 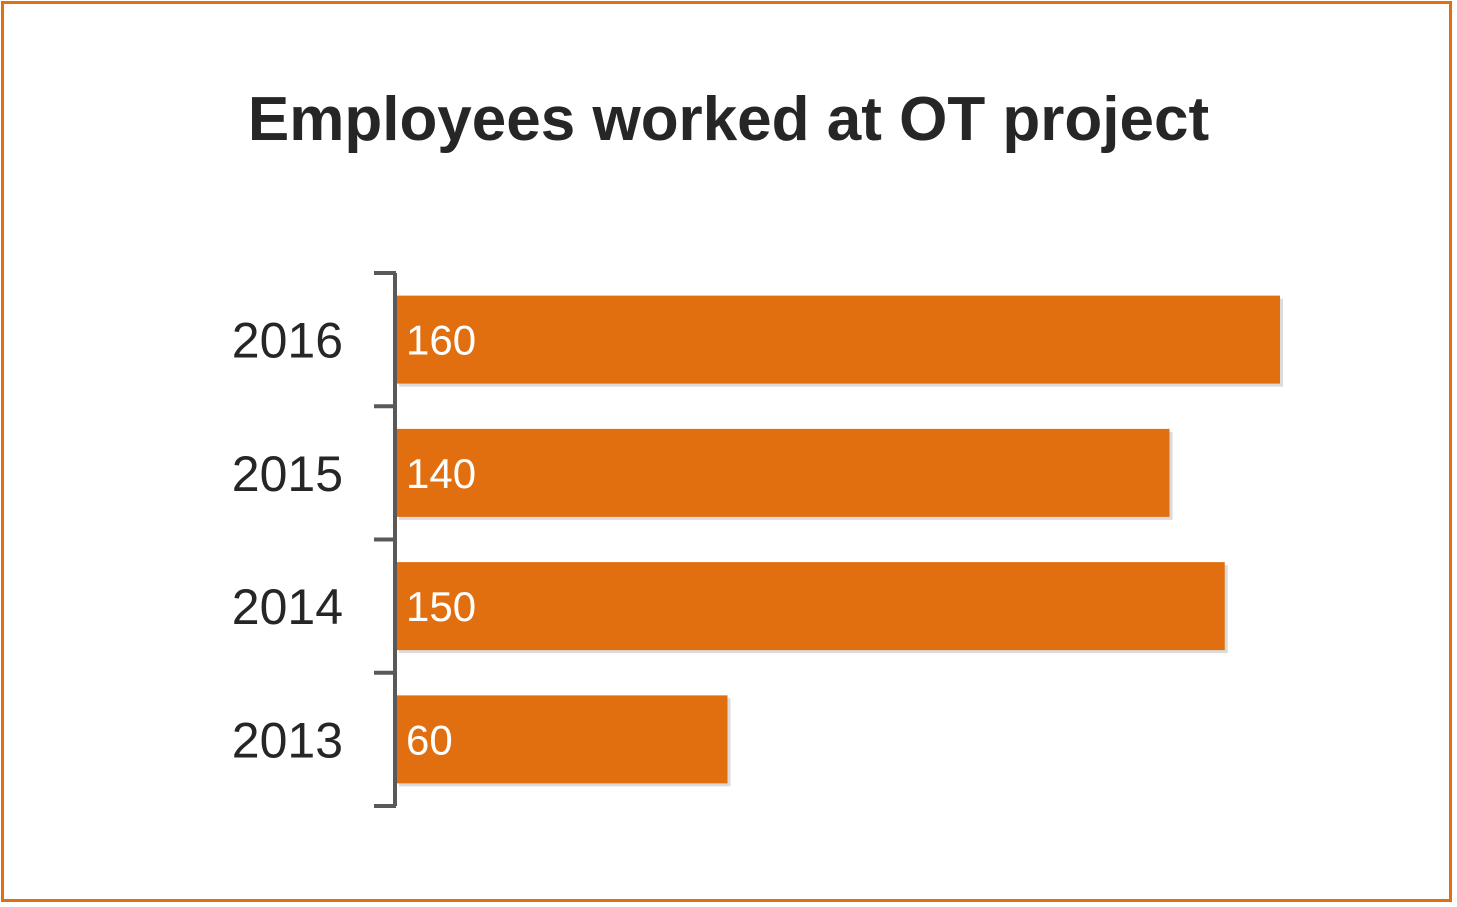 I want to click on category-labels: 2016 2015 2014 2013, so click(x=287, y=541).